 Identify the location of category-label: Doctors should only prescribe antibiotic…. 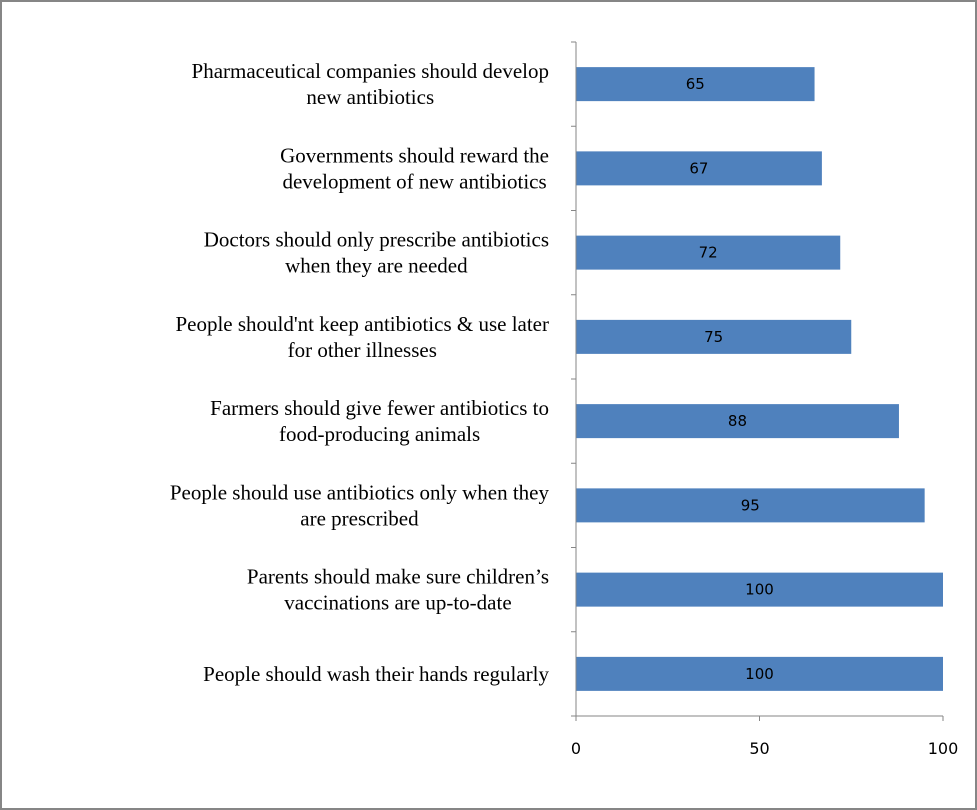
(376, 253).